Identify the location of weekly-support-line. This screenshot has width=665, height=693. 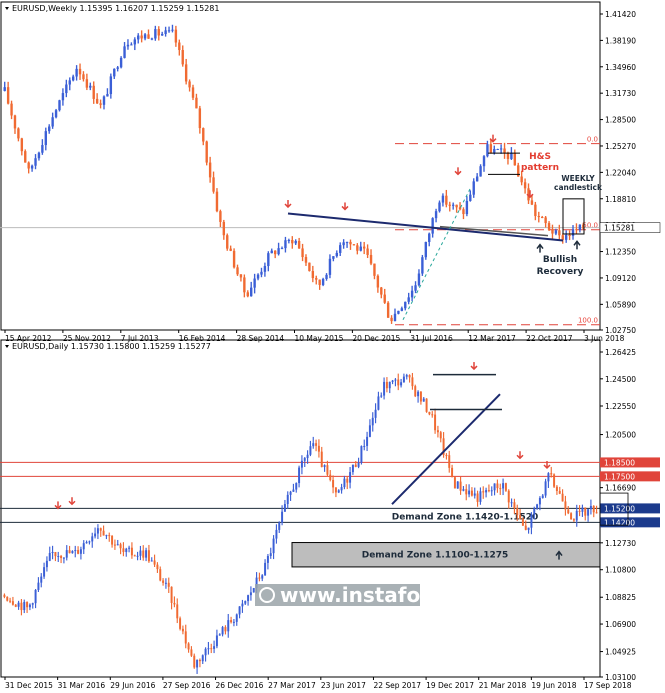
(436, 254).